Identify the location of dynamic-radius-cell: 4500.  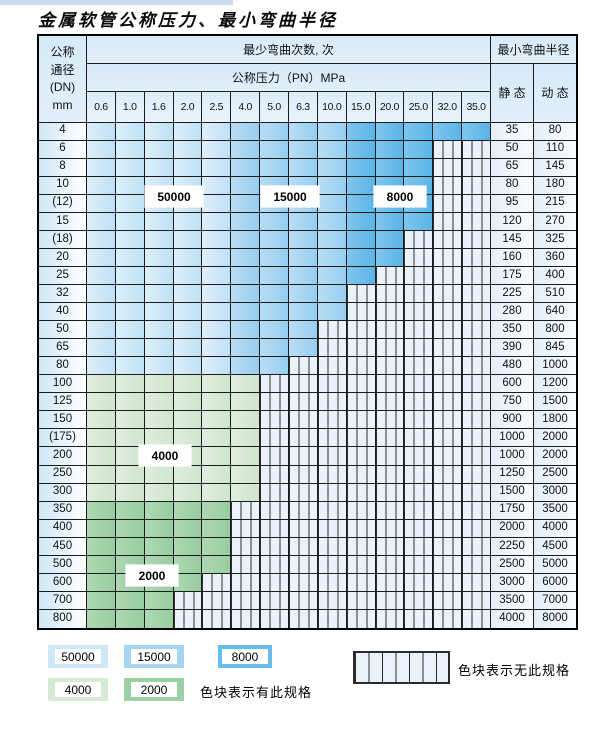
(555, 546).